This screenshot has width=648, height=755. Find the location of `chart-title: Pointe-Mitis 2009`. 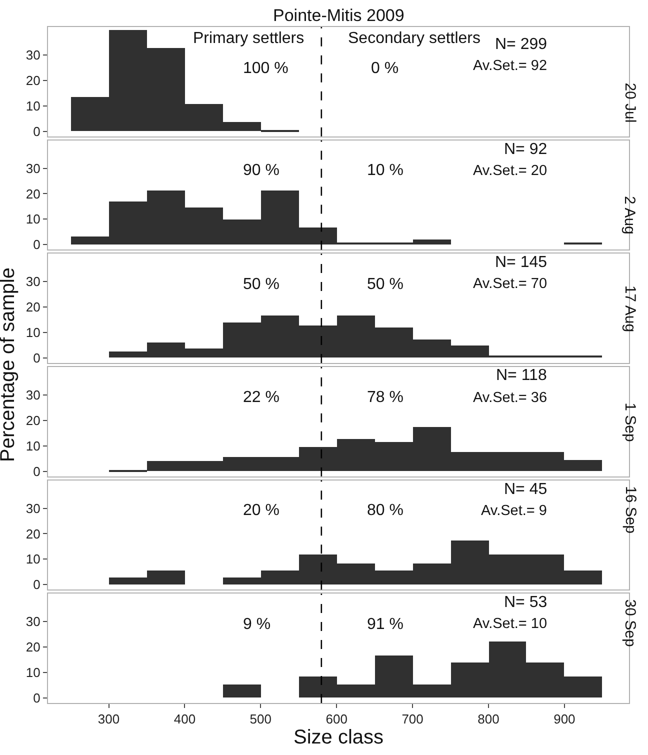

chart-title: Pointe-Mitis 2009 is located at coordinates (338, 15).